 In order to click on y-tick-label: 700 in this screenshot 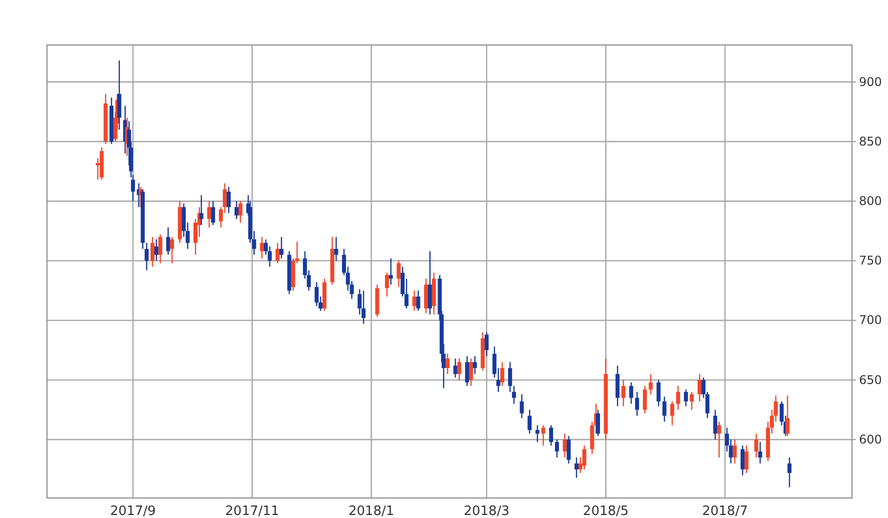, I will do `click(870, 320)`.